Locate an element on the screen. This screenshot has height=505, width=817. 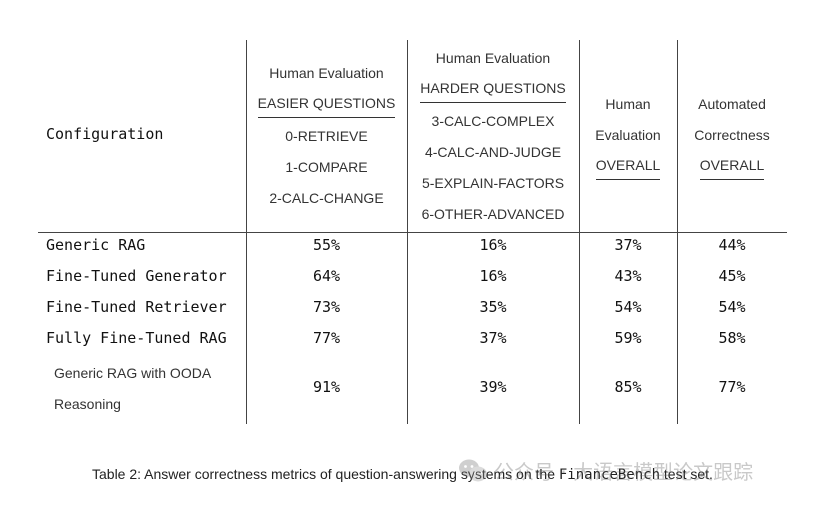
cell-overall: 43% is located at coordinates (628, 276).